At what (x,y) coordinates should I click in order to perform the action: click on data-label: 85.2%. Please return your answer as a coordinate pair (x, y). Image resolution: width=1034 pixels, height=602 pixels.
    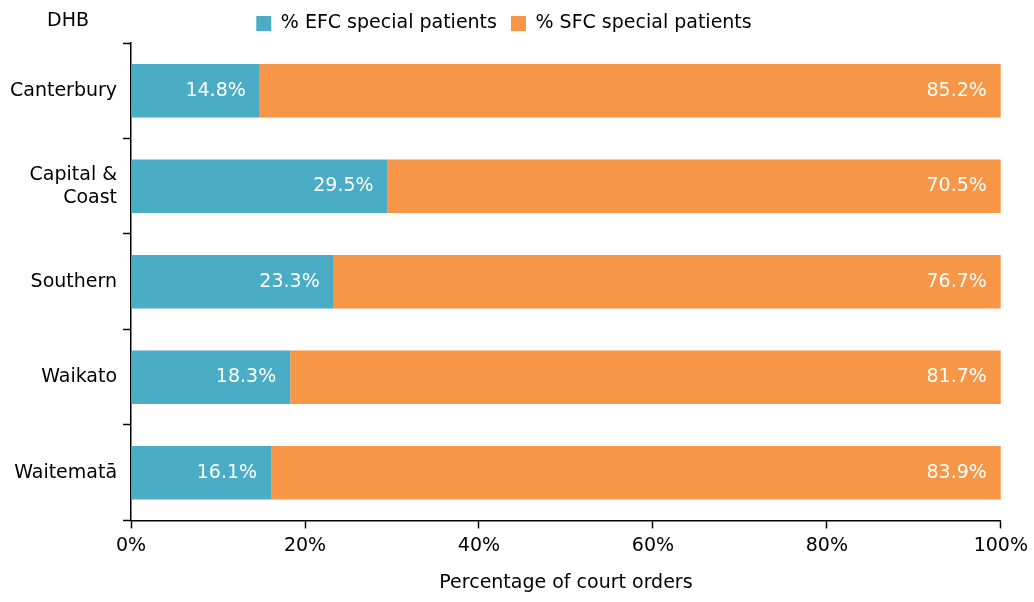
    Looking at the image, I should click on (956, 88).